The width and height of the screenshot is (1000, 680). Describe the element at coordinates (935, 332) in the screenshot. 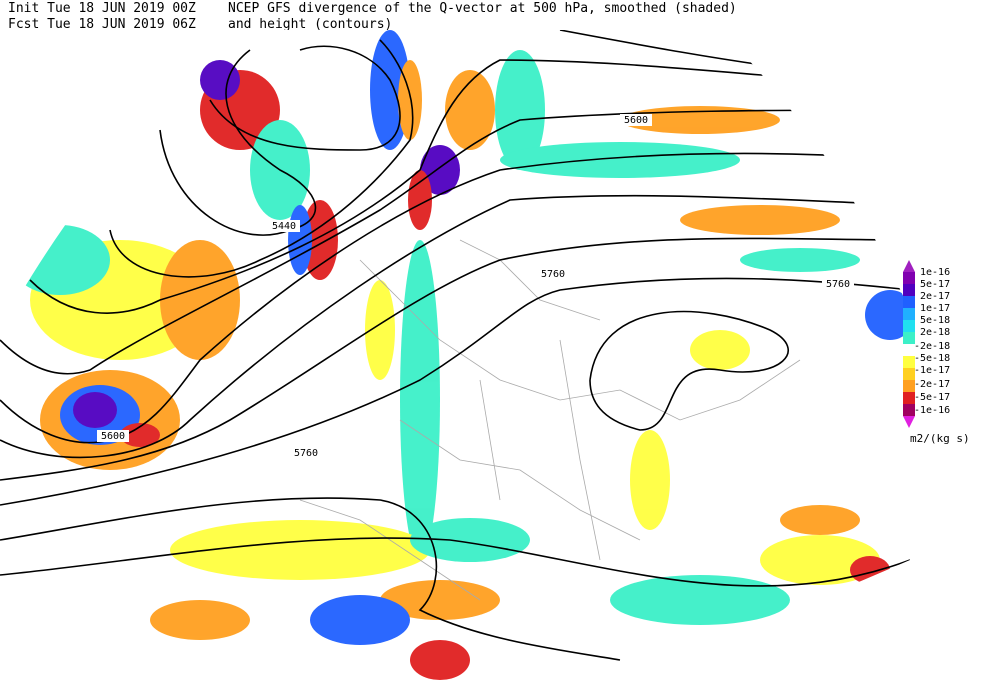

I see `legend-label: 2e-18` at that location.